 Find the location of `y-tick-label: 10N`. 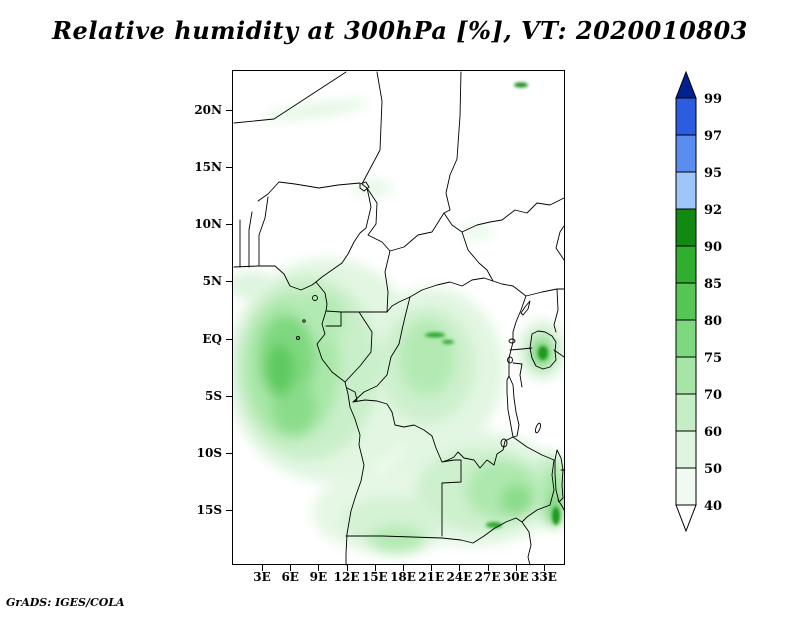

y-tick-label: 10N is located at coordinates (208, 224).